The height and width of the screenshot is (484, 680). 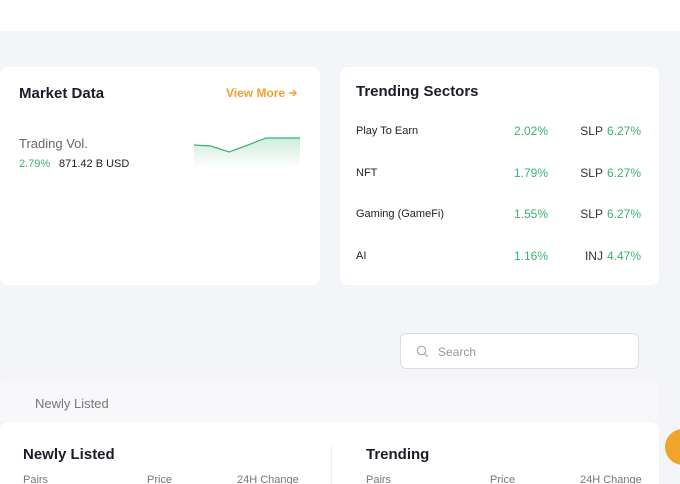 What do you see at coordinates (530, 131) in the screenshot?
I see `sector-change: 2.02%` at bounding box center [530, 131].